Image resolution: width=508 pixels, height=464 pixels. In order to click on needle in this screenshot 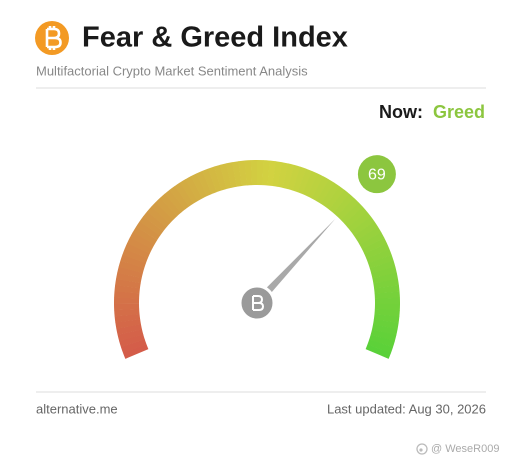, I will do `click(295, 262)`.